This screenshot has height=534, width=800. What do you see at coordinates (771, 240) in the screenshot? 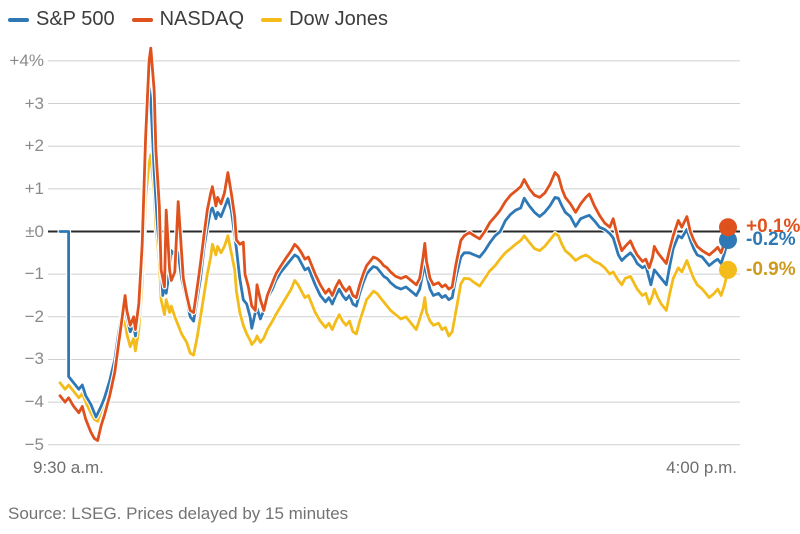
I see `end-label-sp500: -0.2%` at bounding box center [771, 240].